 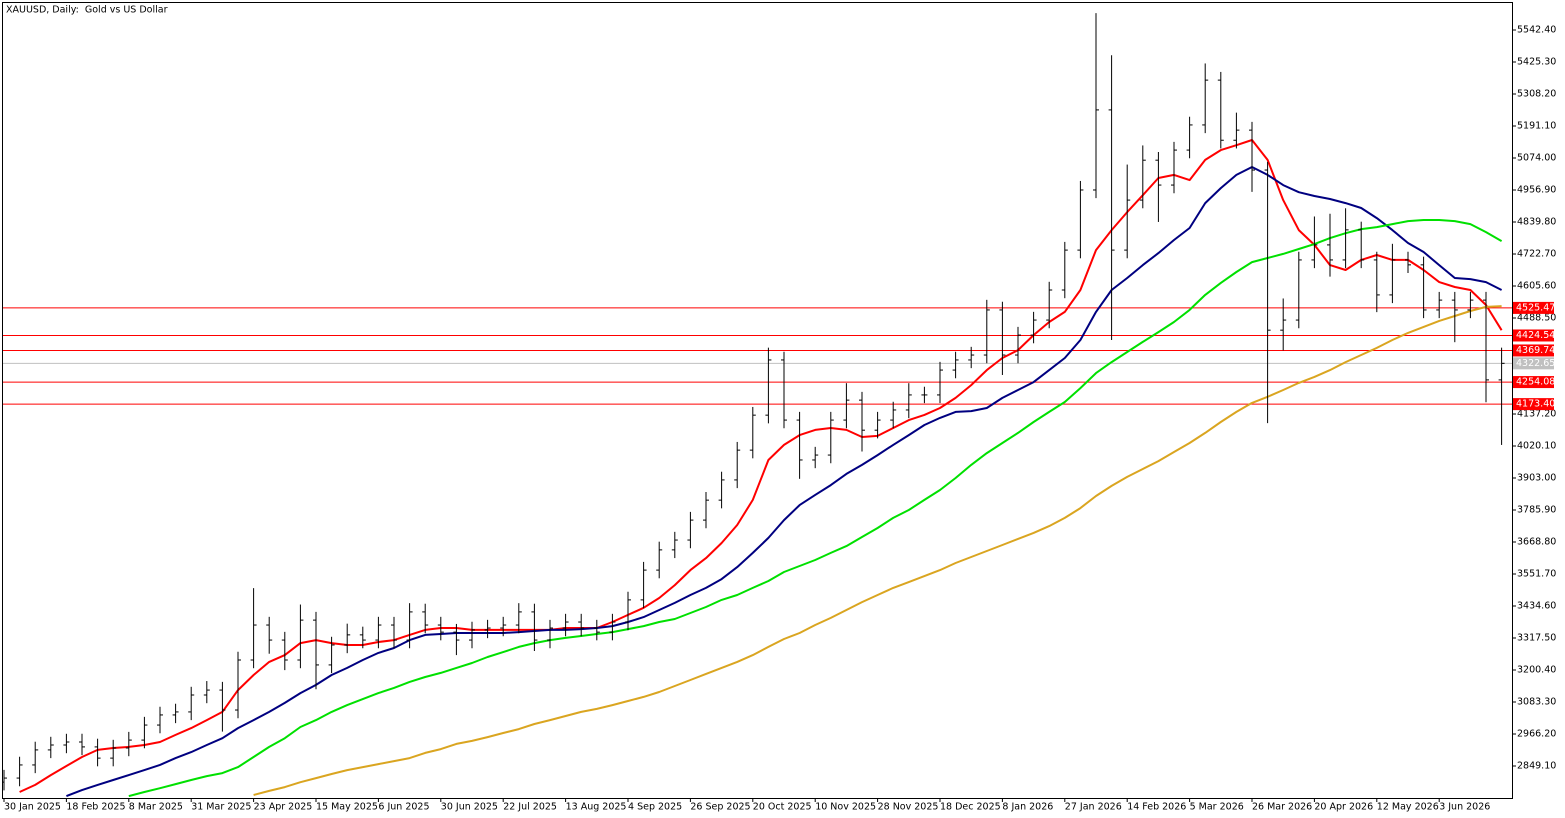 I want to click on x-tick-label: 12 May 2026, so click(x=1408, y=807).